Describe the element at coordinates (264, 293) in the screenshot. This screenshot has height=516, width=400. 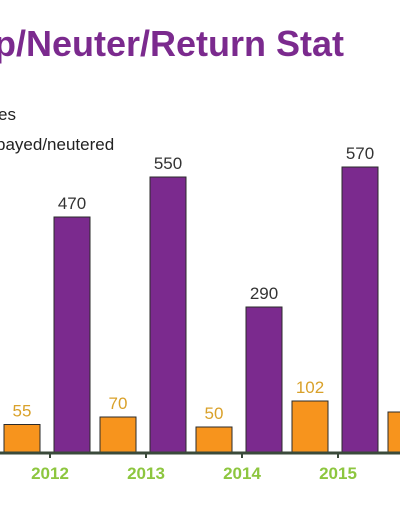
I see `bar-value-label-purple-2: 290` at that location.